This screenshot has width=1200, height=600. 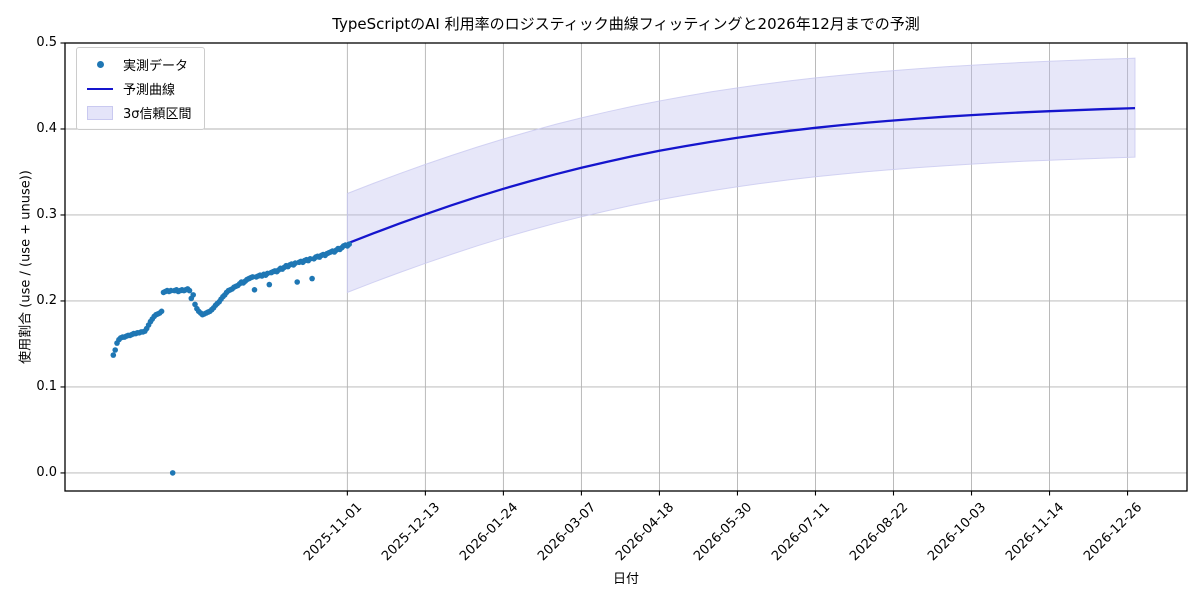 What do you see at coordinates (46, 214) in the screenshot?
I see `y-tick-label: 0.3` at bounding box center [46, 214].